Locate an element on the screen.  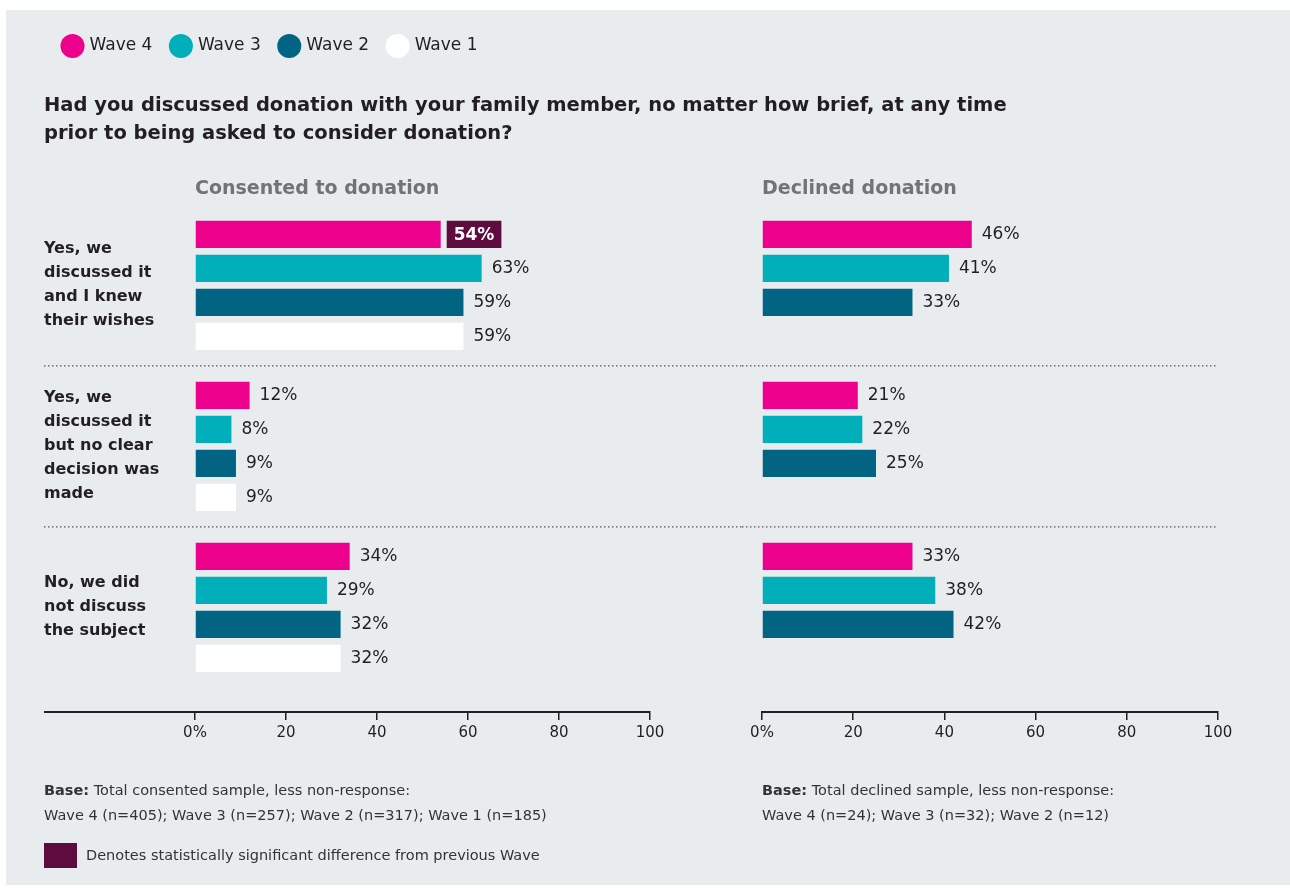
data-label: 22% is located at coordinates (891, 427).